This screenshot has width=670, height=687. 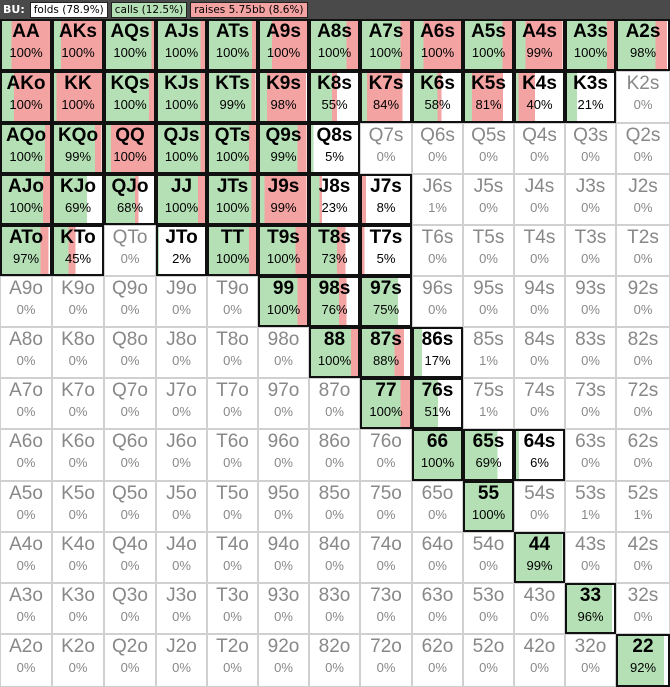 I want to click on hand-cell: KK 100%, so click(x=78, y=97).